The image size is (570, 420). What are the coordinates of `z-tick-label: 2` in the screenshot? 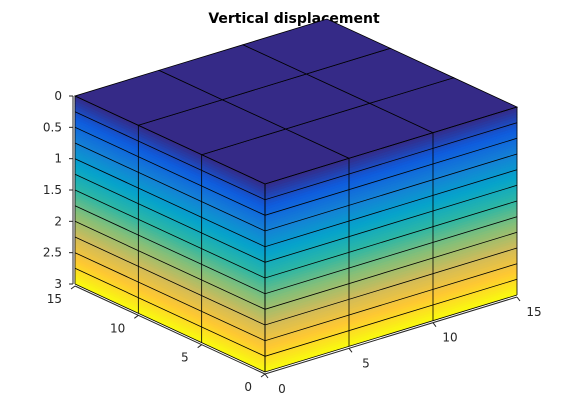 It's located at (58, 221).